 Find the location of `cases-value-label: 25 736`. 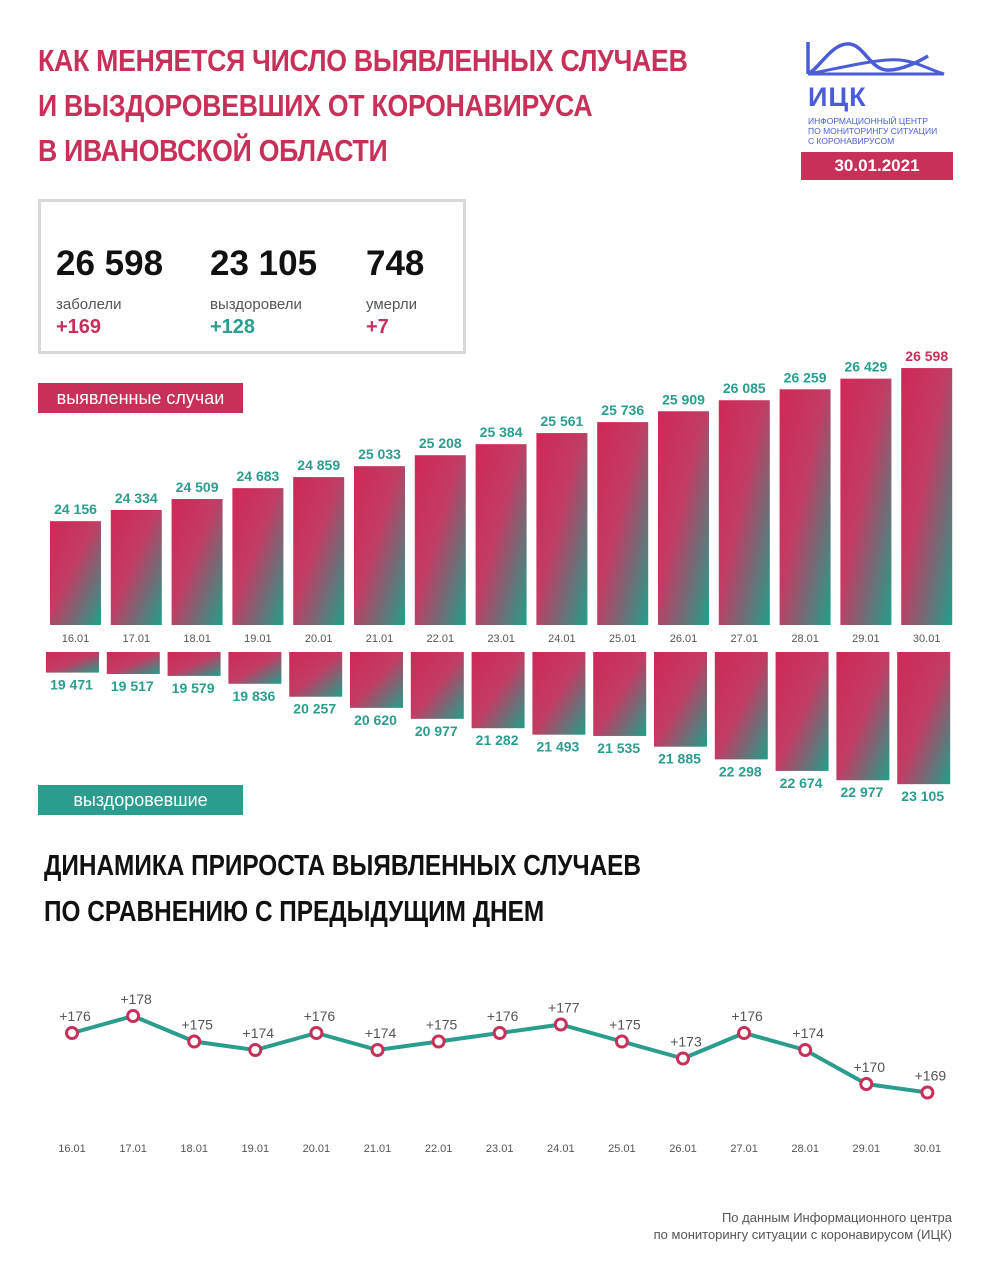

cases-value-label: 25 736 is located at coordinates (622, 410).